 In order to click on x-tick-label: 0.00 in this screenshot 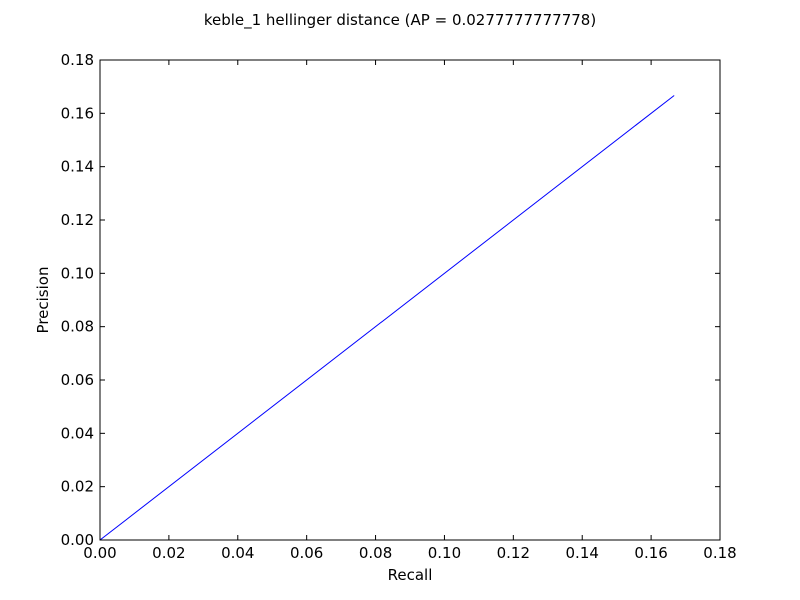, I will do `click(99, 553)`.